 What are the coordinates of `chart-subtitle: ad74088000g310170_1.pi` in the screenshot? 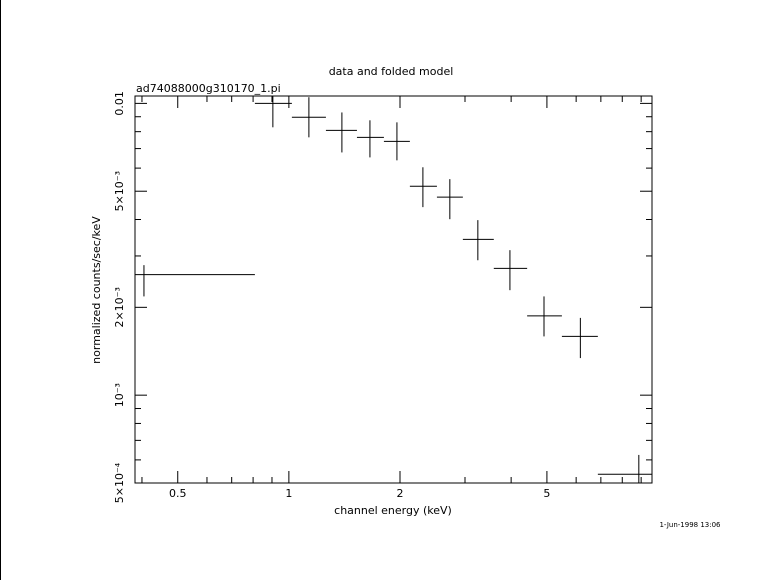 It's located at (208, 88).